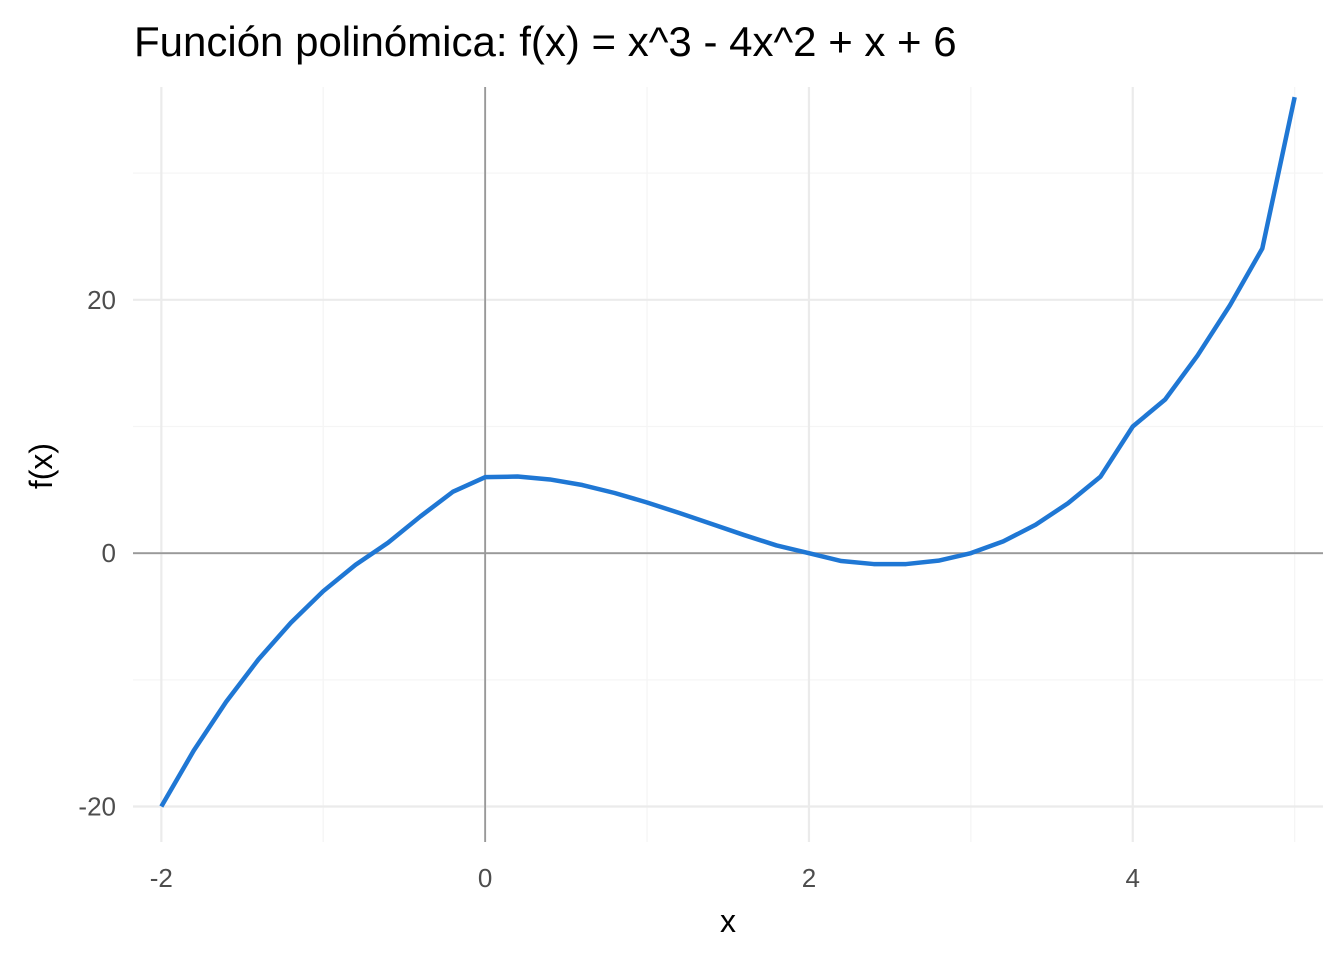 The height and width of the screenshot is (960, 1344). I want to click on y-tick-label: -20, so click(97, 807).